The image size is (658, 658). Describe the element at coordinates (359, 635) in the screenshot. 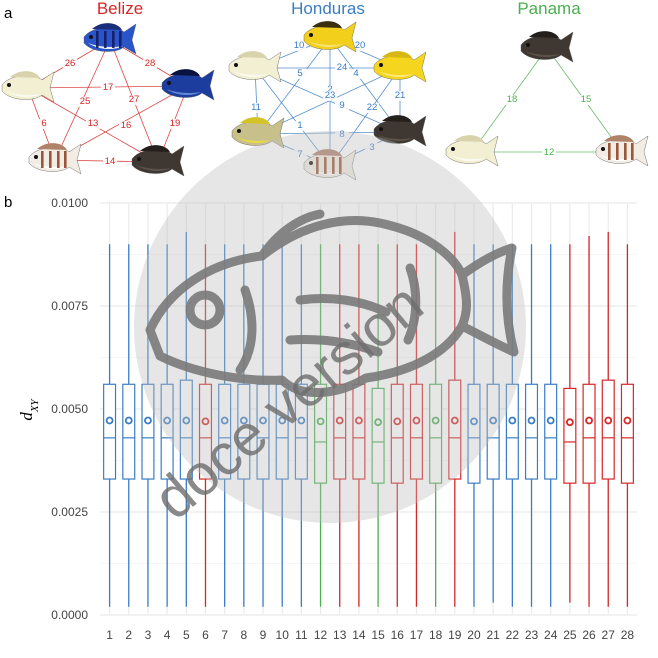

I see `x-tick-label: 14` at that location.